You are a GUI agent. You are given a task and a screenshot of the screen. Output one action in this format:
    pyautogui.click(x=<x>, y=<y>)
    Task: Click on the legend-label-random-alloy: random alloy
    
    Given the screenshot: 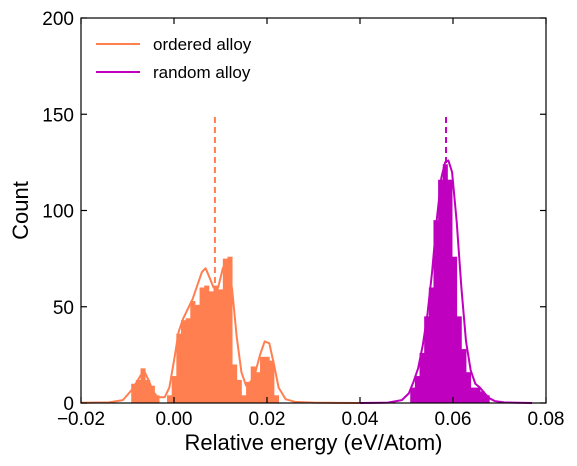 What is the action you would take?
    pyautogui.click(x=202, y=72)
    